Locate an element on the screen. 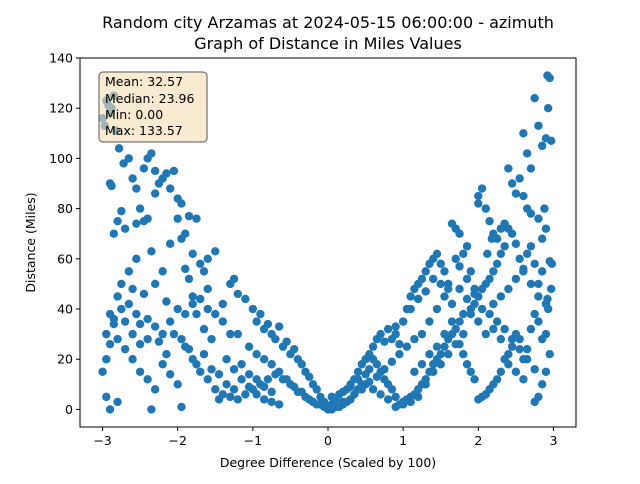 The width and height of the screenshot is (640, 484). x-axis-label: Degree Difference (Scaled by 100) is located at coordinates (328, 462).